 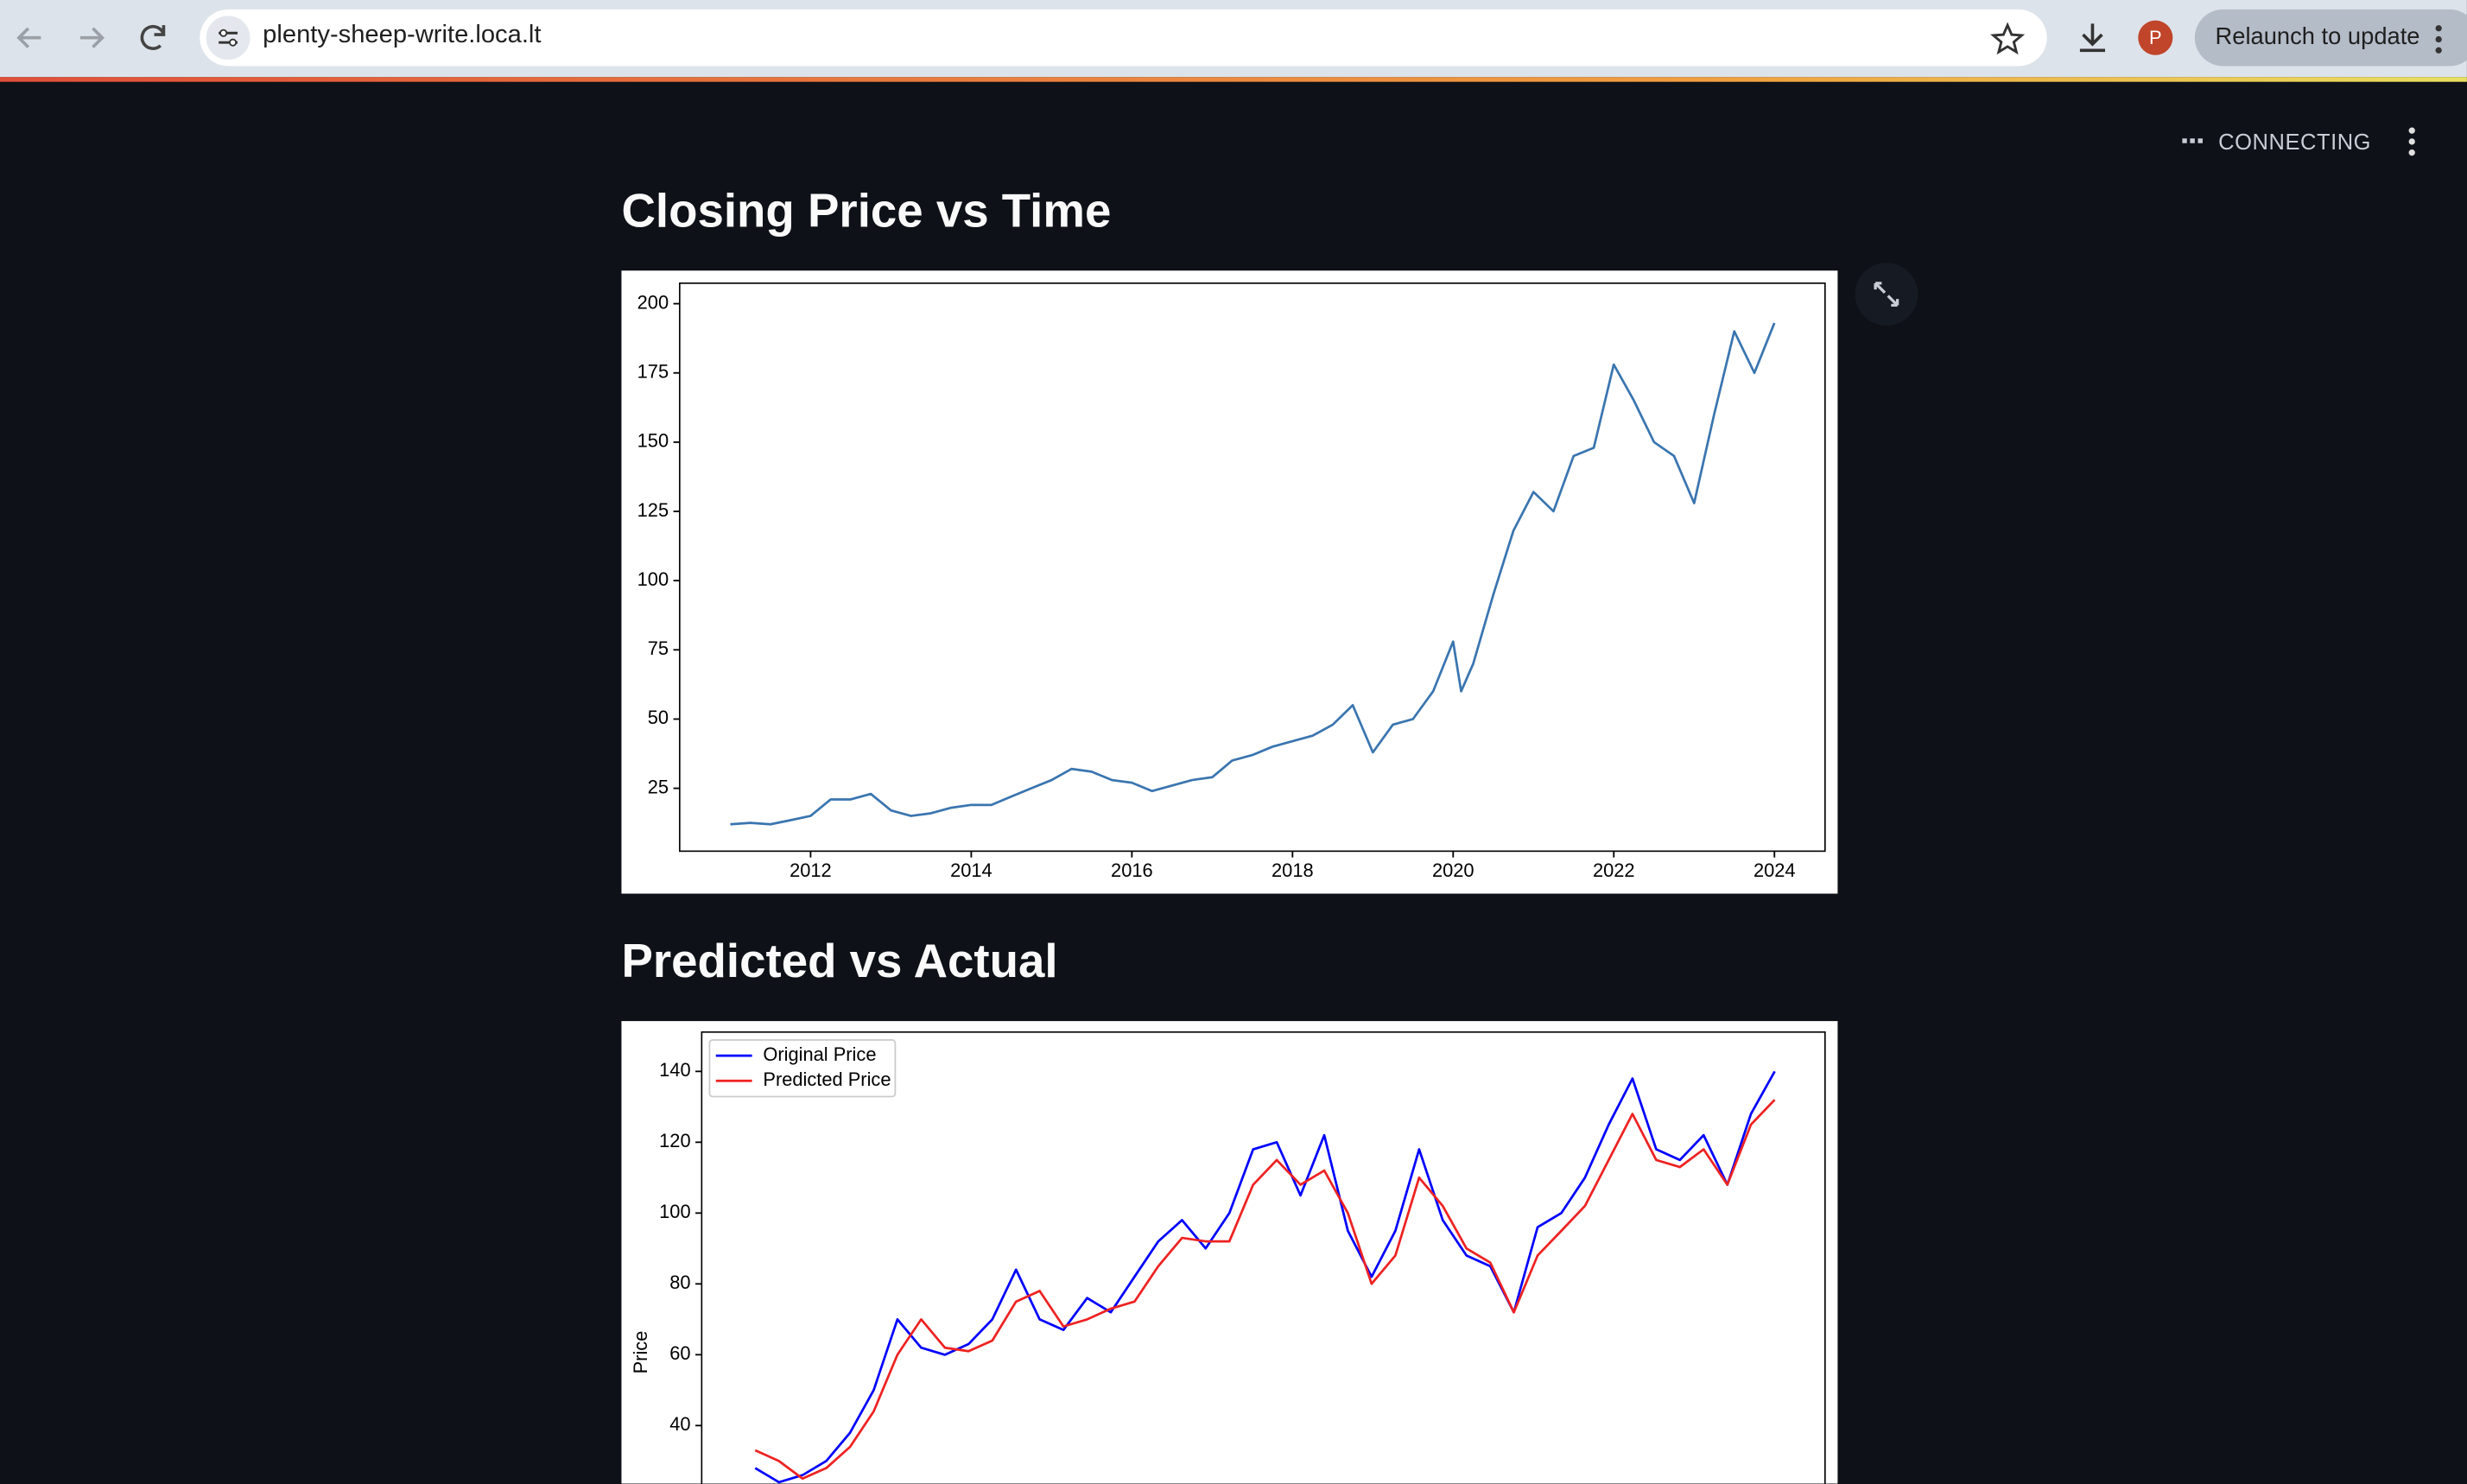 What do you see at coordinates (653, 302) in the screenshot?
I see `y-tick-label: 200` at bounding box center [653, 302].